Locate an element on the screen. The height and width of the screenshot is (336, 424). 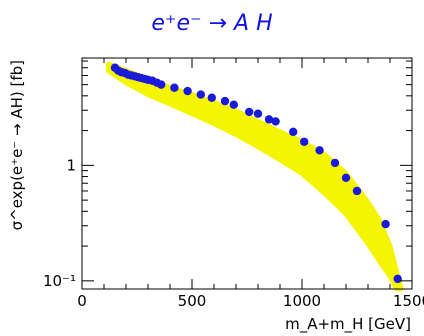
x-tick-label: 1500 is located at coordinates (408, 301).